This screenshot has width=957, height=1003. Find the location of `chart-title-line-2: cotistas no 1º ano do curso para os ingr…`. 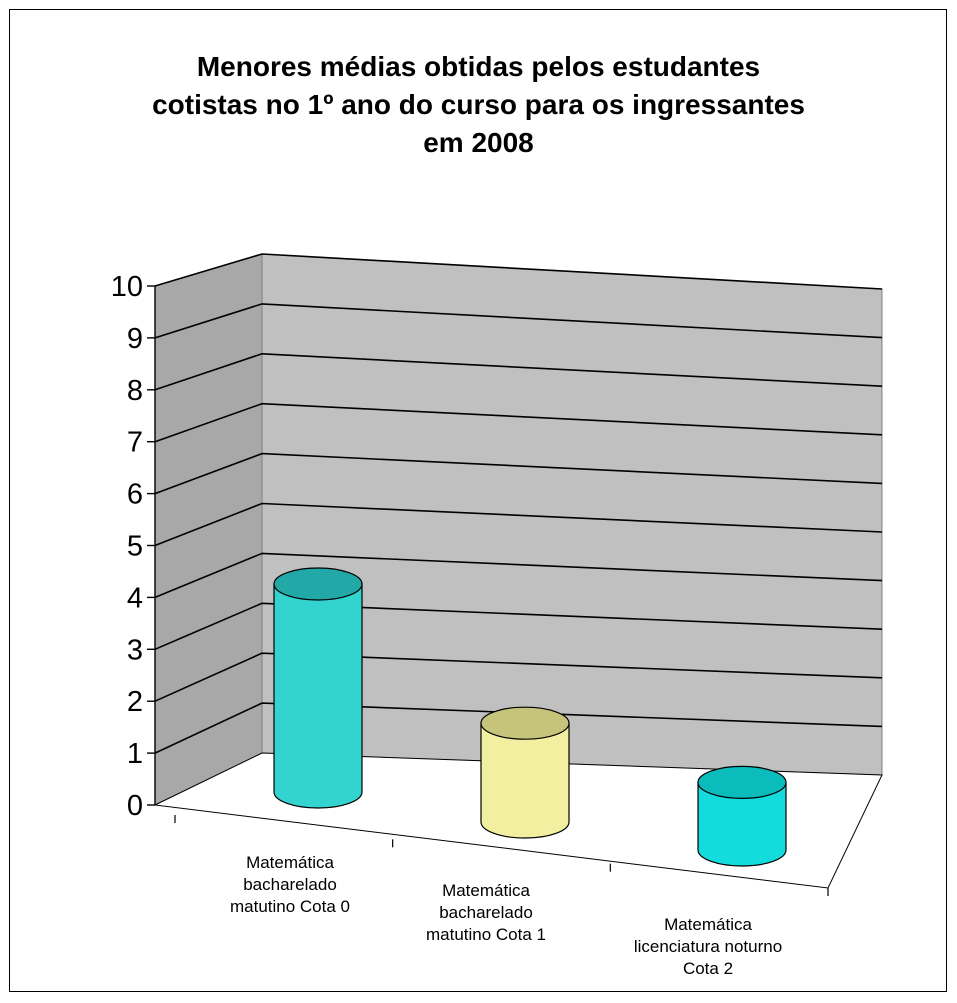

chart-title-line-2: cotistas no 1º ano do curso para os ingr… is located at coordinates (478, 104).